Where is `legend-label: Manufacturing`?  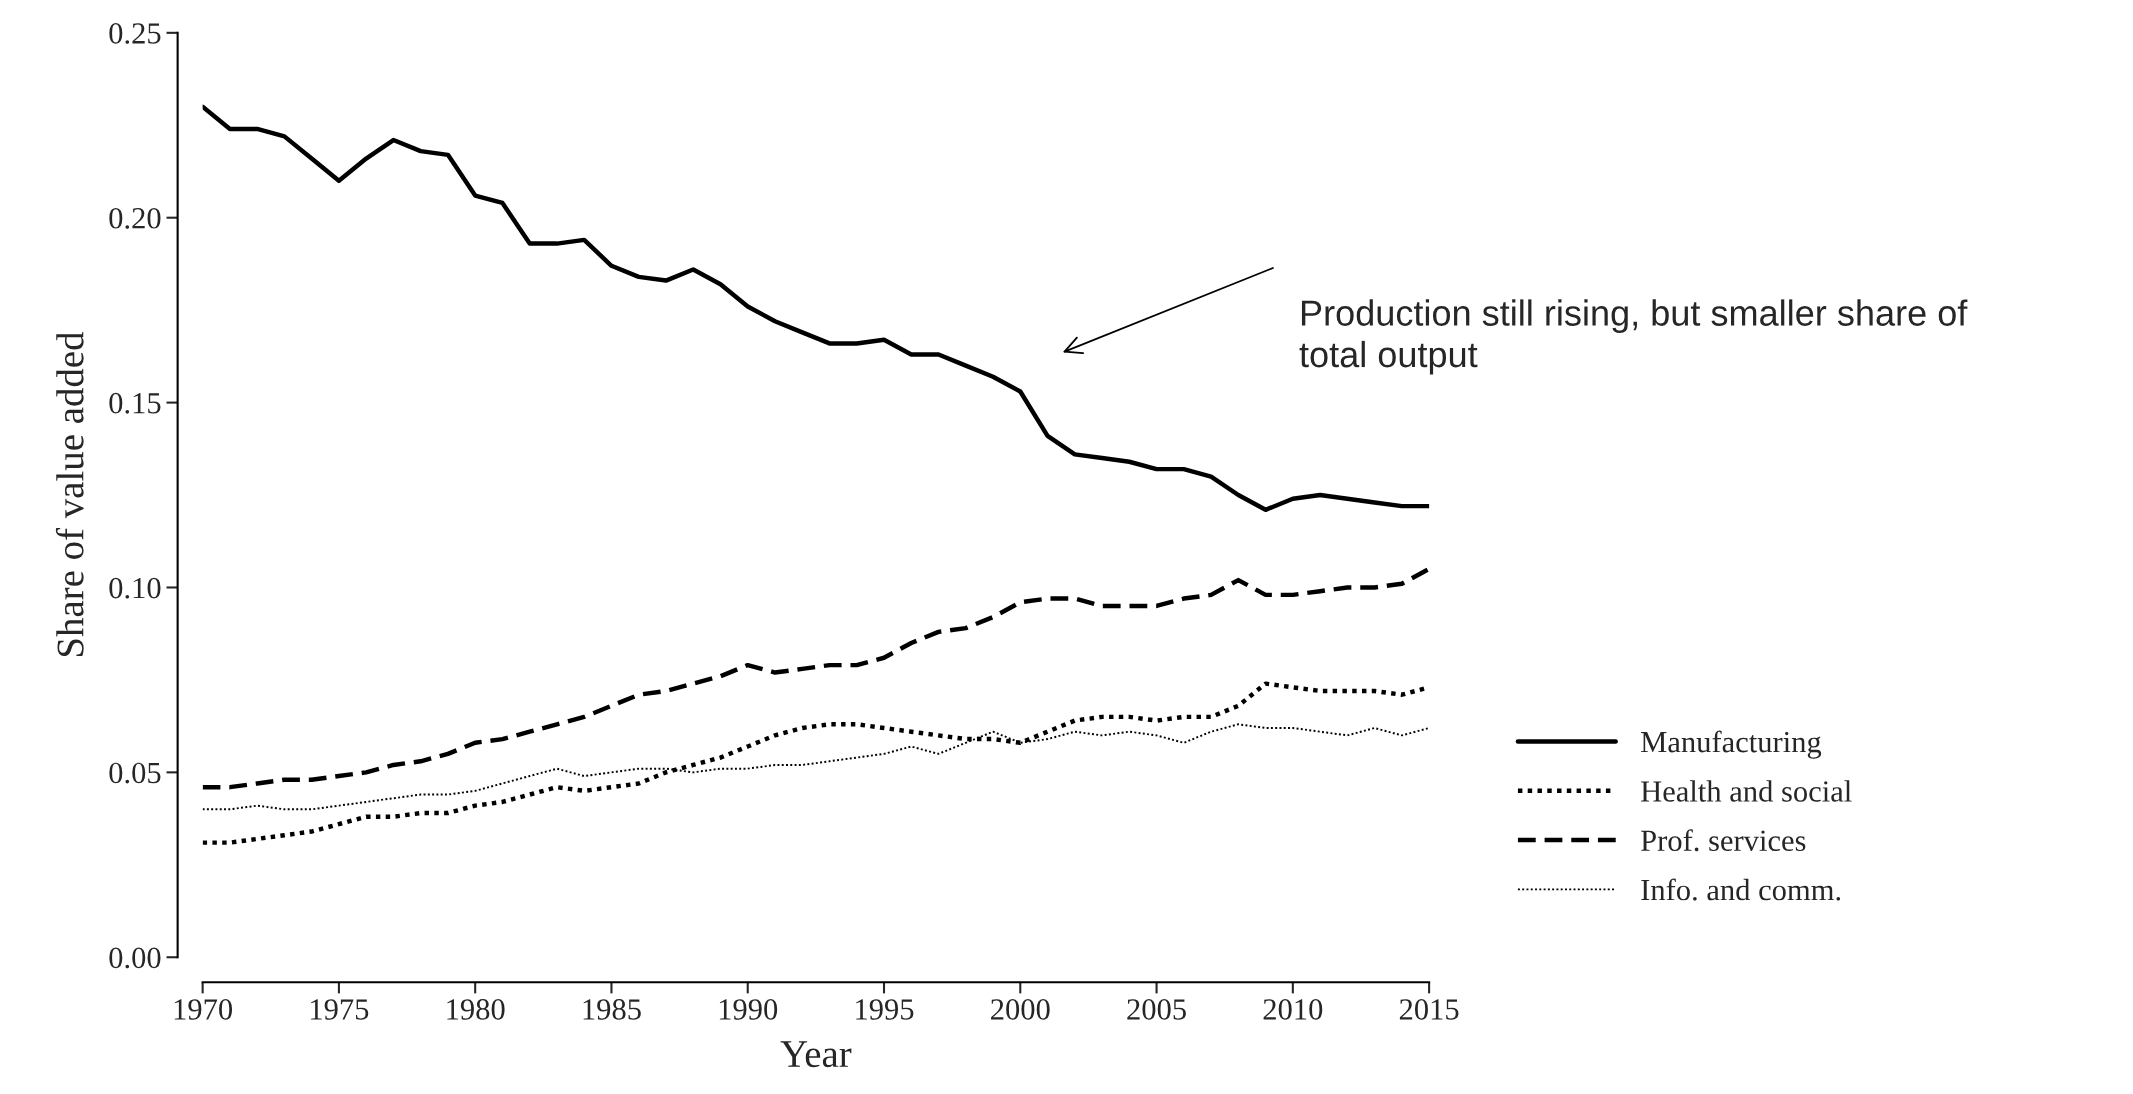 legend-label: Manufacturing is located at coordinates (1731, 744).